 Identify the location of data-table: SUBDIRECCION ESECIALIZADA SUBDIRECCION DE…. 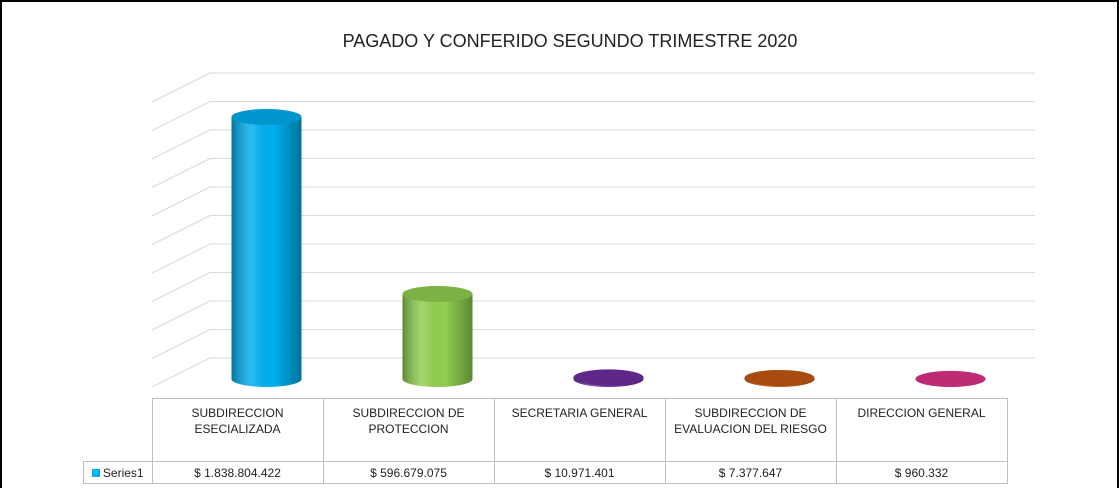
(545, 441).